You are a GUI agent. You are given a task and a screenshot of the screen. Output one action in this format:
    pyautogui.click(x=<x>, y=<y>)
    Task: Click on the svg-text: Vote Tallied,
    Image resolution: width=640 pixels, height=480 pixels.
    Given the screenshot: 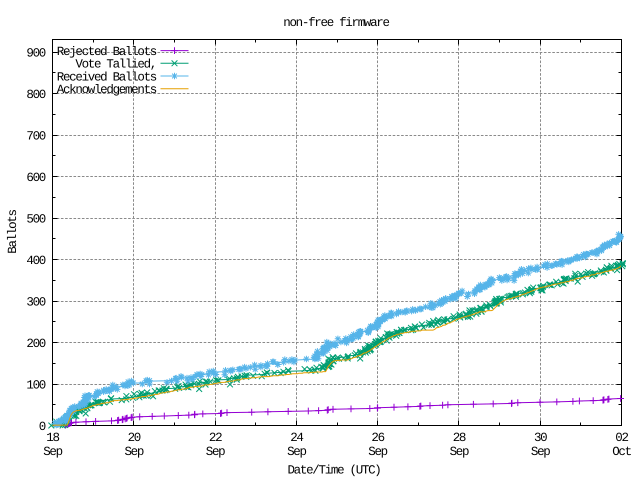 What is the action you would take?
    pyautogui.click(x=115, y=65)
    